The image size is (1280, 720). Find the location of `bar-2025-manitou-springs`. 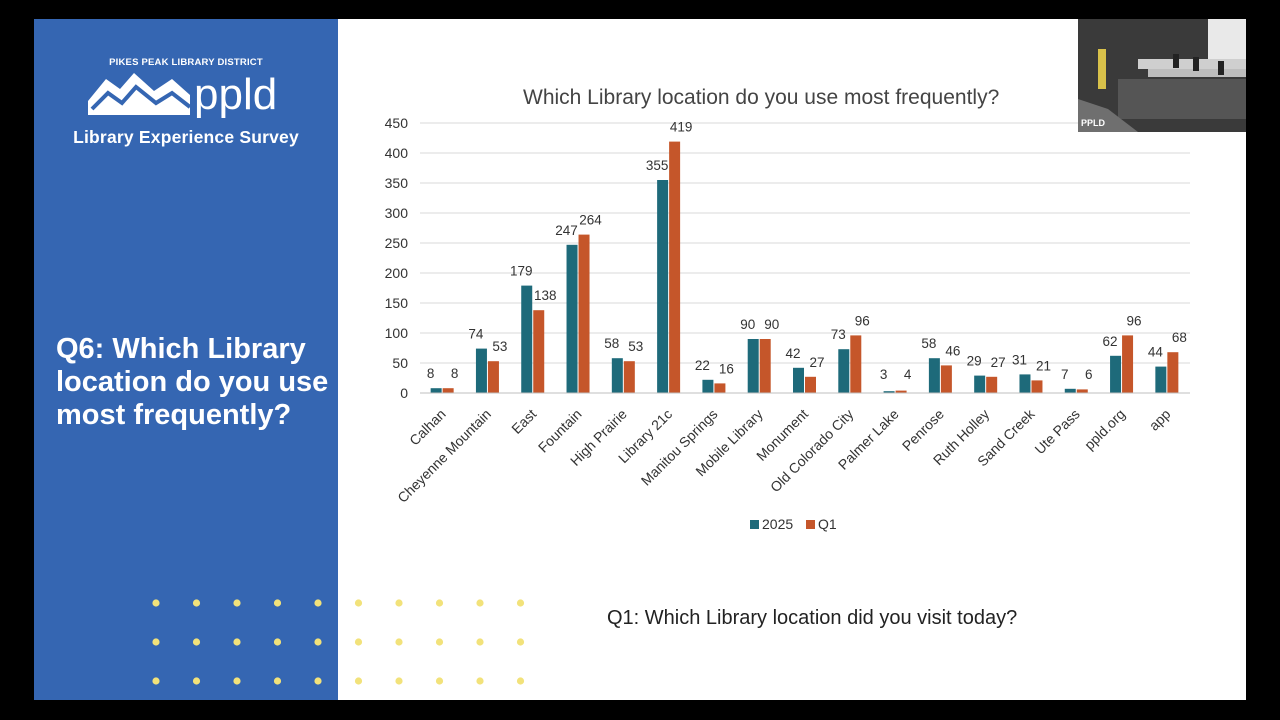

bar-2025-manitou-springs is located at coordinates (708, 386).